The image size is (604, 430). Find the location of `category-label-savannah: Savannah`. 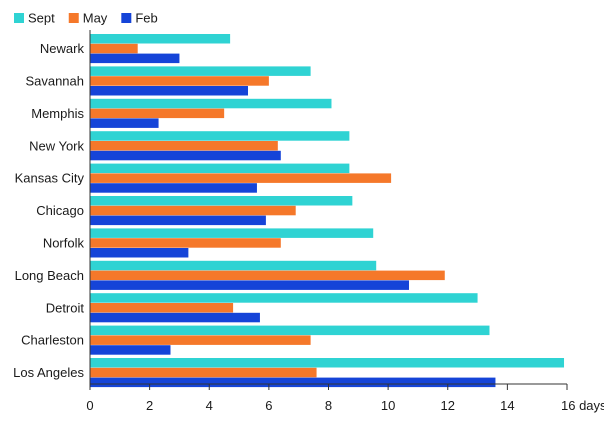

category-label-savannah: Savannah is located at coordinates (54, 80).